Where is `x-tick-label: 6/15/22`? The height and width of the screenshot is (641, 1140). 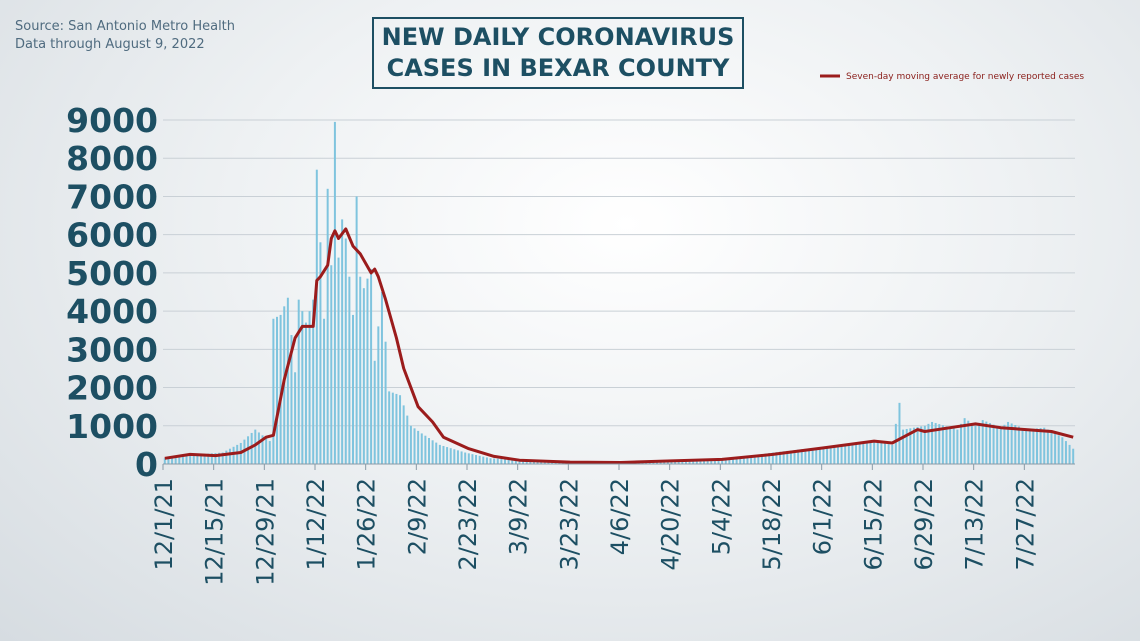 x-tick-label: 6/15/22 is located at coordinates (873, 524).